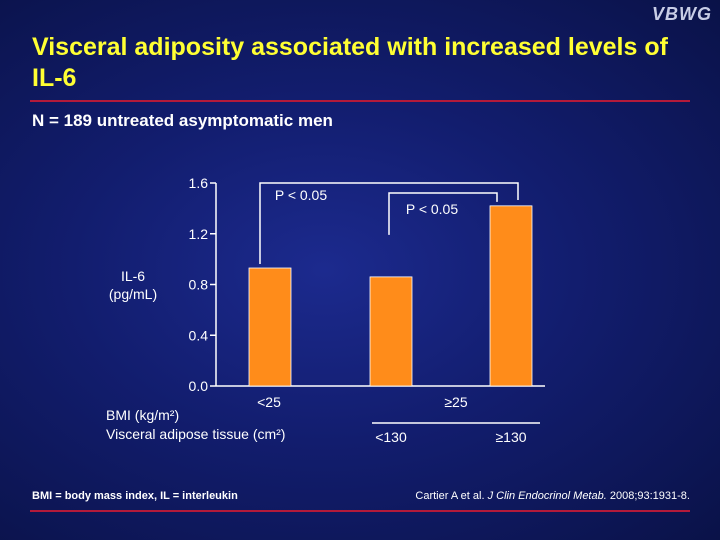  Describe the element at coordinates (455, 402) in the screenshot. I see `bmi-group-label: ≥25` at that location.